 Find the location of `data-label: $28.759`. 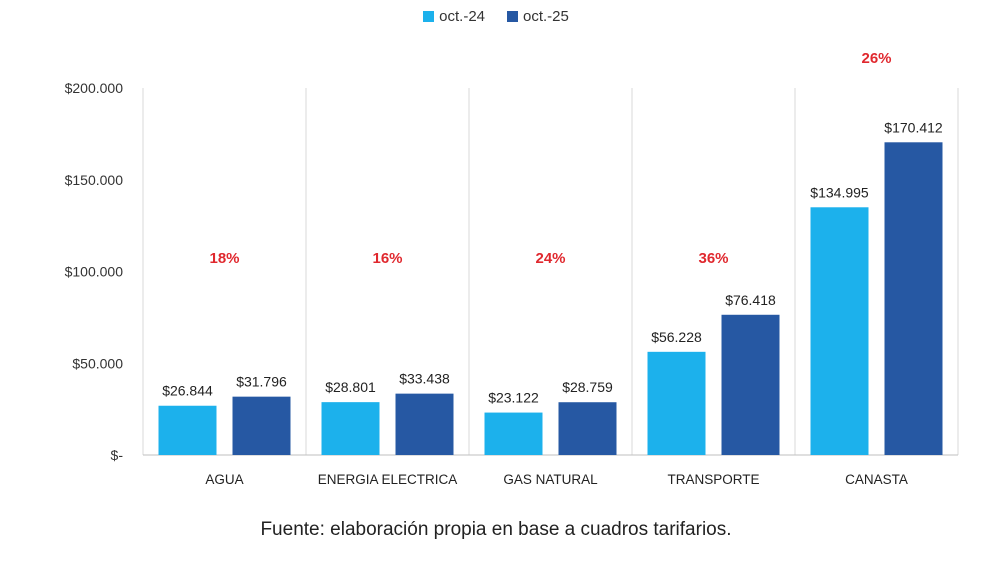

data-label: $28.759 is located at coordinates (587, 387).